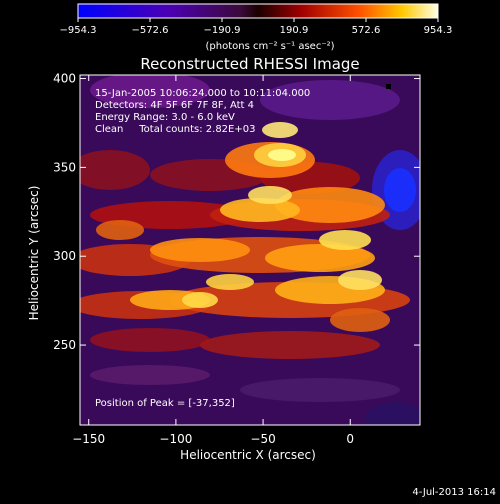  What do you see at coordinates (88, 439) in the screenshot?
I see `x-tick-label: −150` at bounding box center [88, 439].